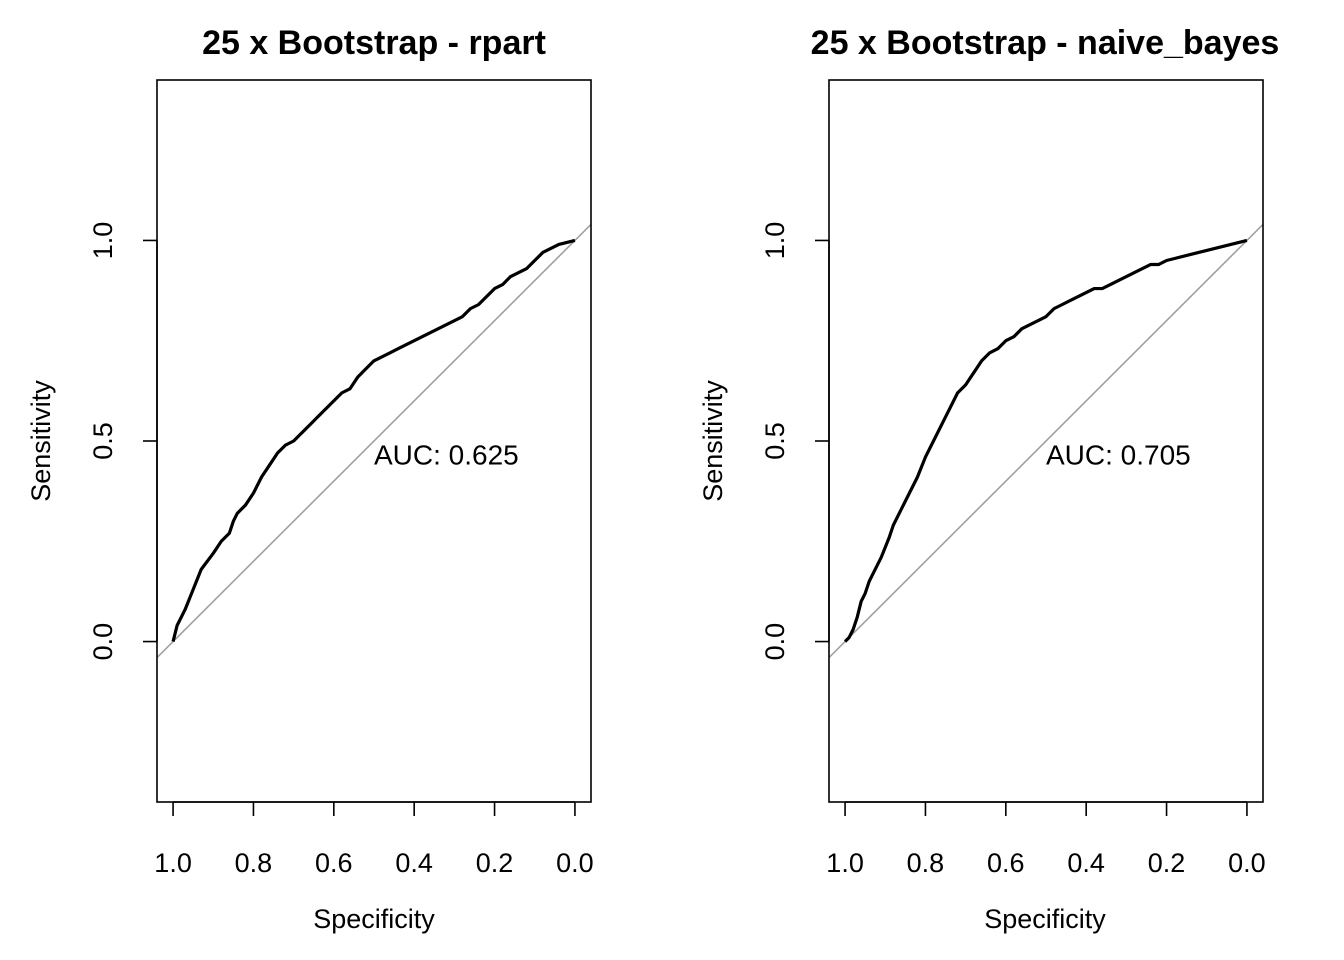 This screenshot has height=960, width=1344. What do you see at coordinates (1045, 43) in the screenshot?
I see `chart-title: 25 x Bootstrap - naive_bayes` at bounding box center [1045, 43].